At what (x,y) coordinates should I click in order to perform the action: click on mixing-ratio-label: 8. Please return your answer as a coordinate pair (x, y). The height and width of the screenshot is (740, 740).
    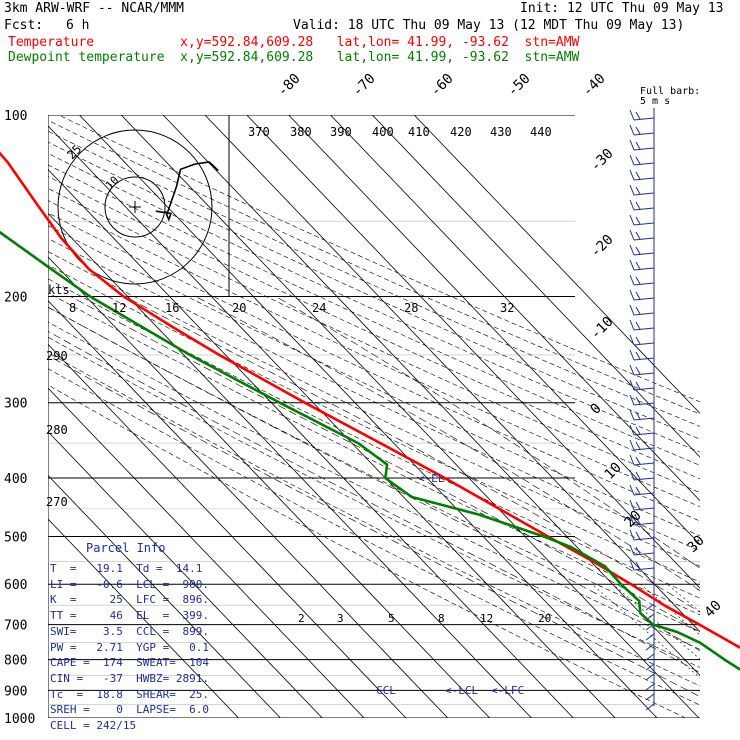
    Looking at the image, I should click on (441, 618).